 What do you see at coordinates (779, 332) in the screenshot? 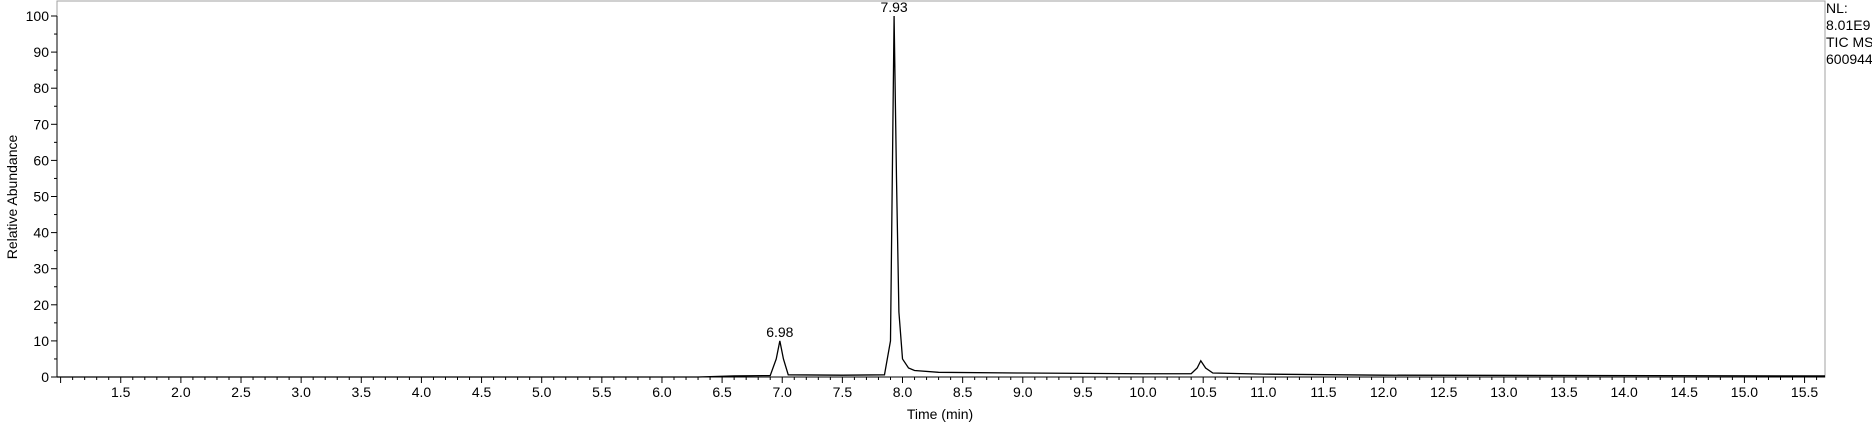
I see `peak-label: 6.98` at bounding box center [779, 332].